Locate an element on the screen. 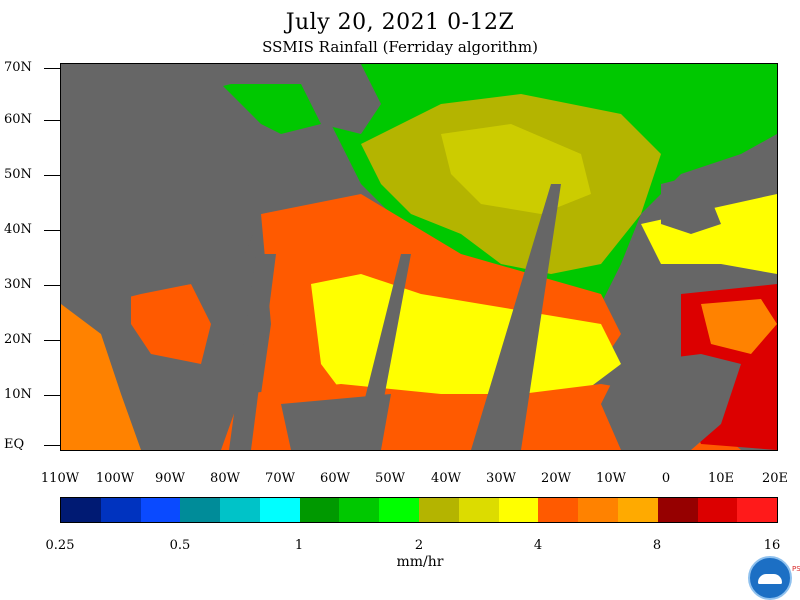  lon-label: 20E is located at coordinates (775, 478).